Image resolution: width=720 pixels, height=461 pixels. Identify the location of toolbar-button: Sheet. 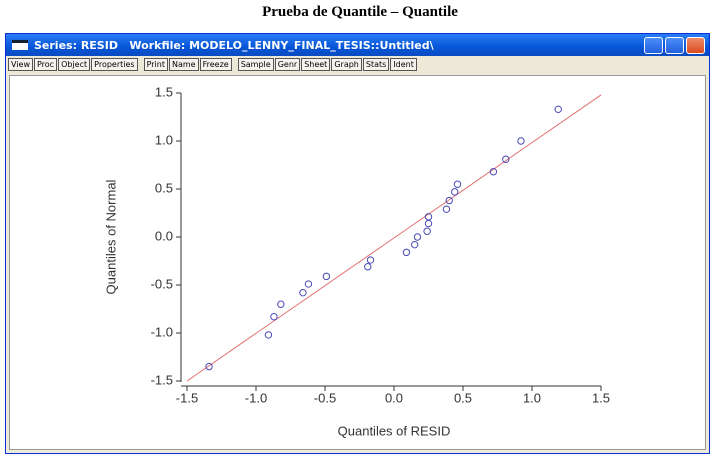
(316, 64).